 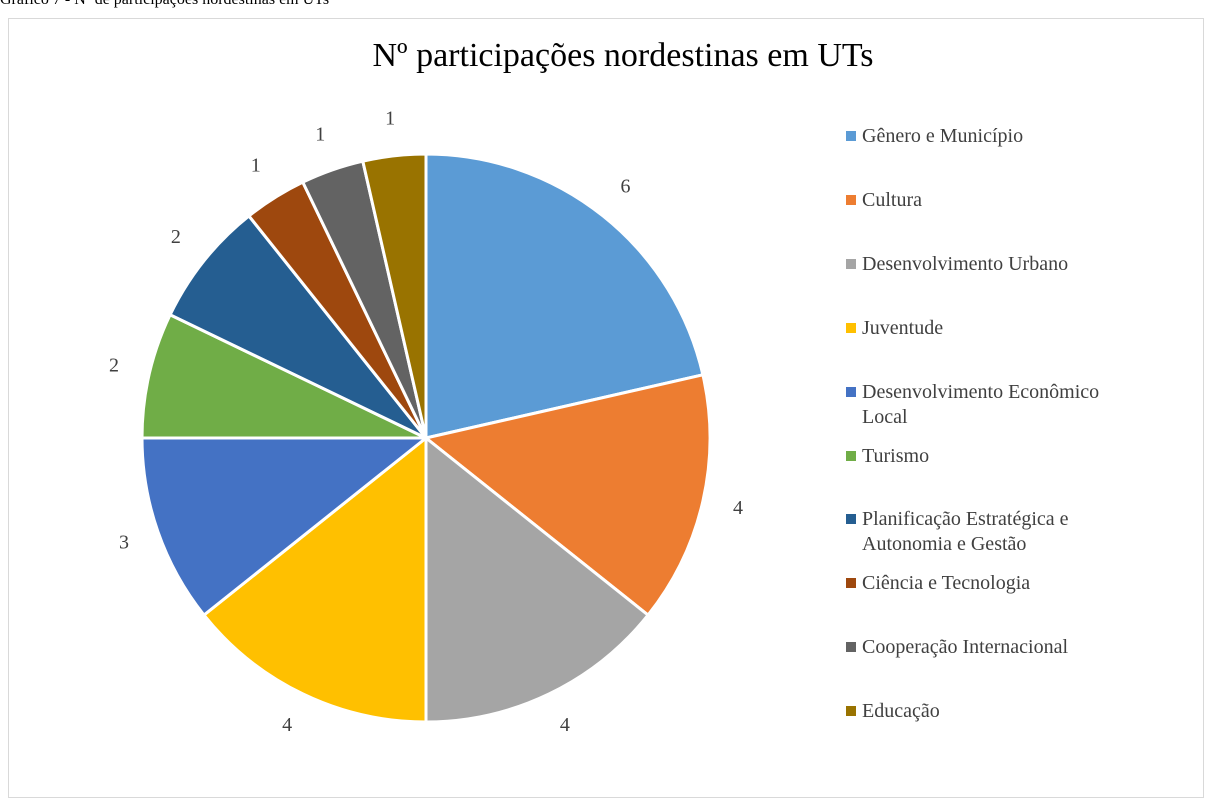 What do you see at coordinates (901, 711) in the screenshot?
I see `legend-label: Educação` at bounding box center [901, 711].